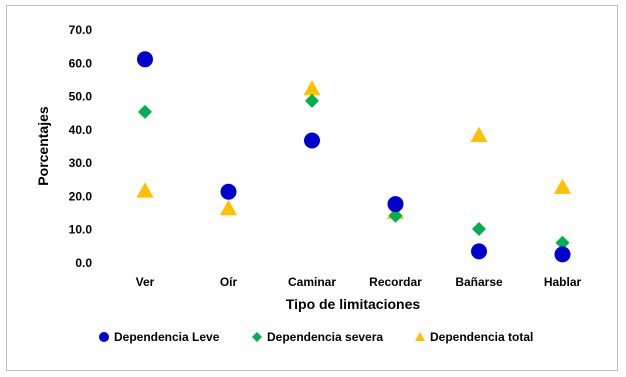 This screenshot has height=377, width=626. What do you see at coordinates (81, 146) in the screenshot?
I see `y-tick-labels: 0.0 10.0 20.0 30.0 40.0 50.0 60.0 70.0` at bounding box center [81, 146].